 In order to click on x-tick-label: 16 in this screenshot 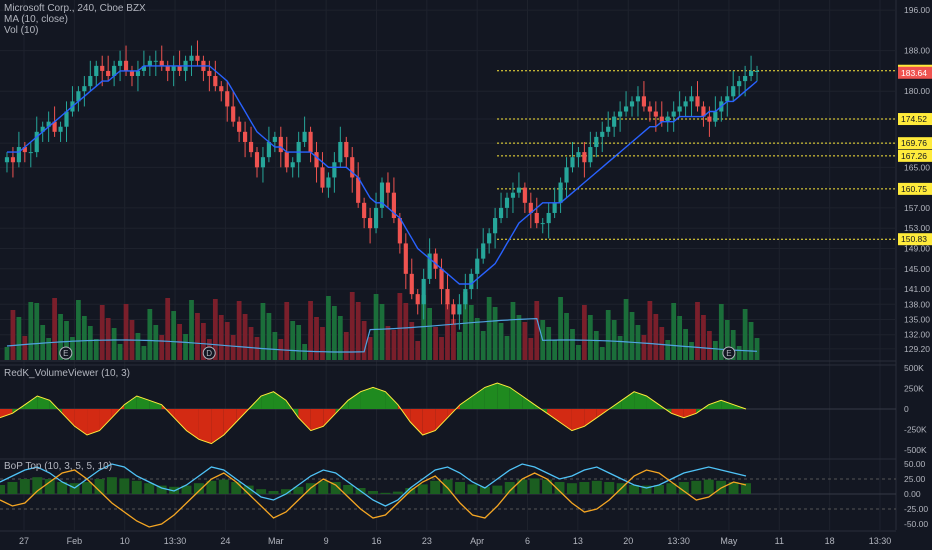, I will do `click(376, 541)`.